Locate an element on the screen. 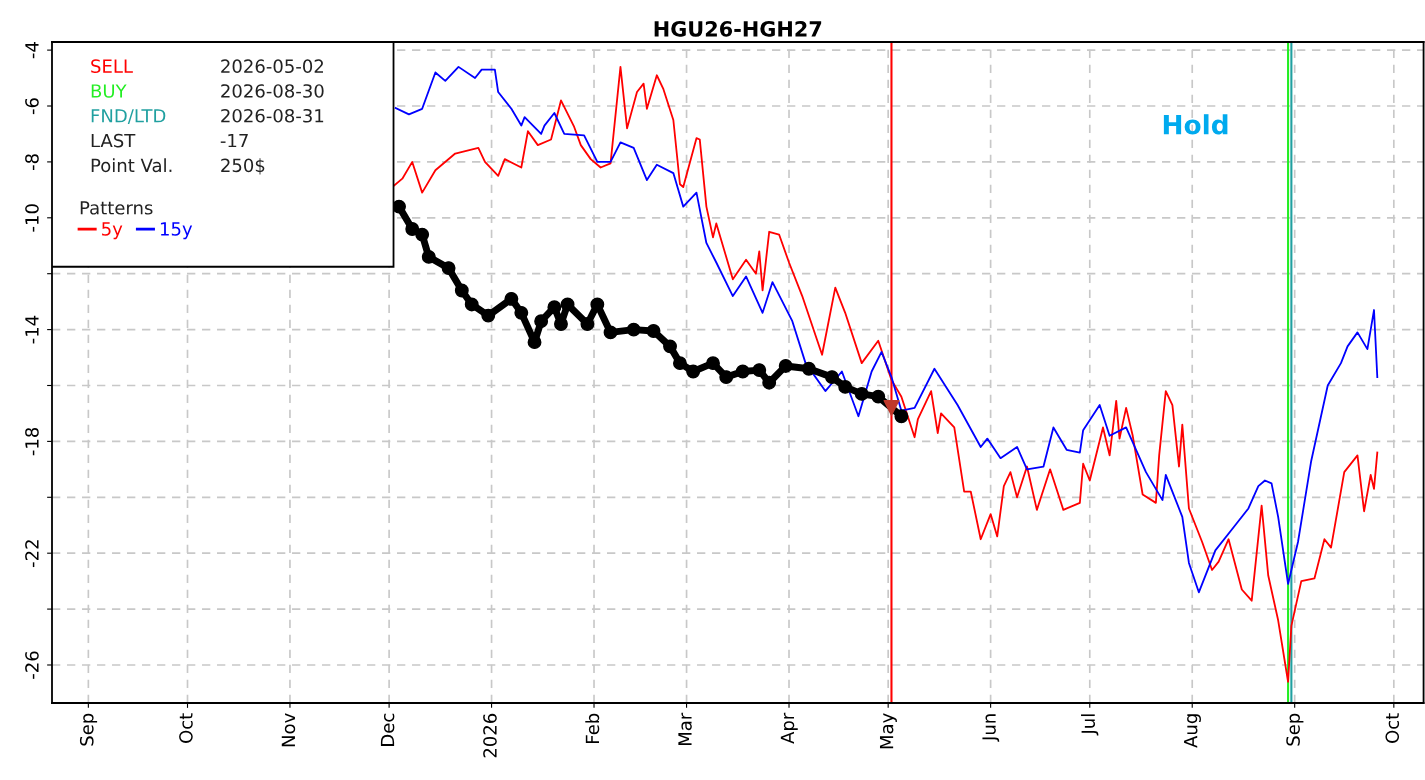 The height and width of the screenshot is (780, 1425). y-tick-label: -6 is located at coordinates (32, 106).